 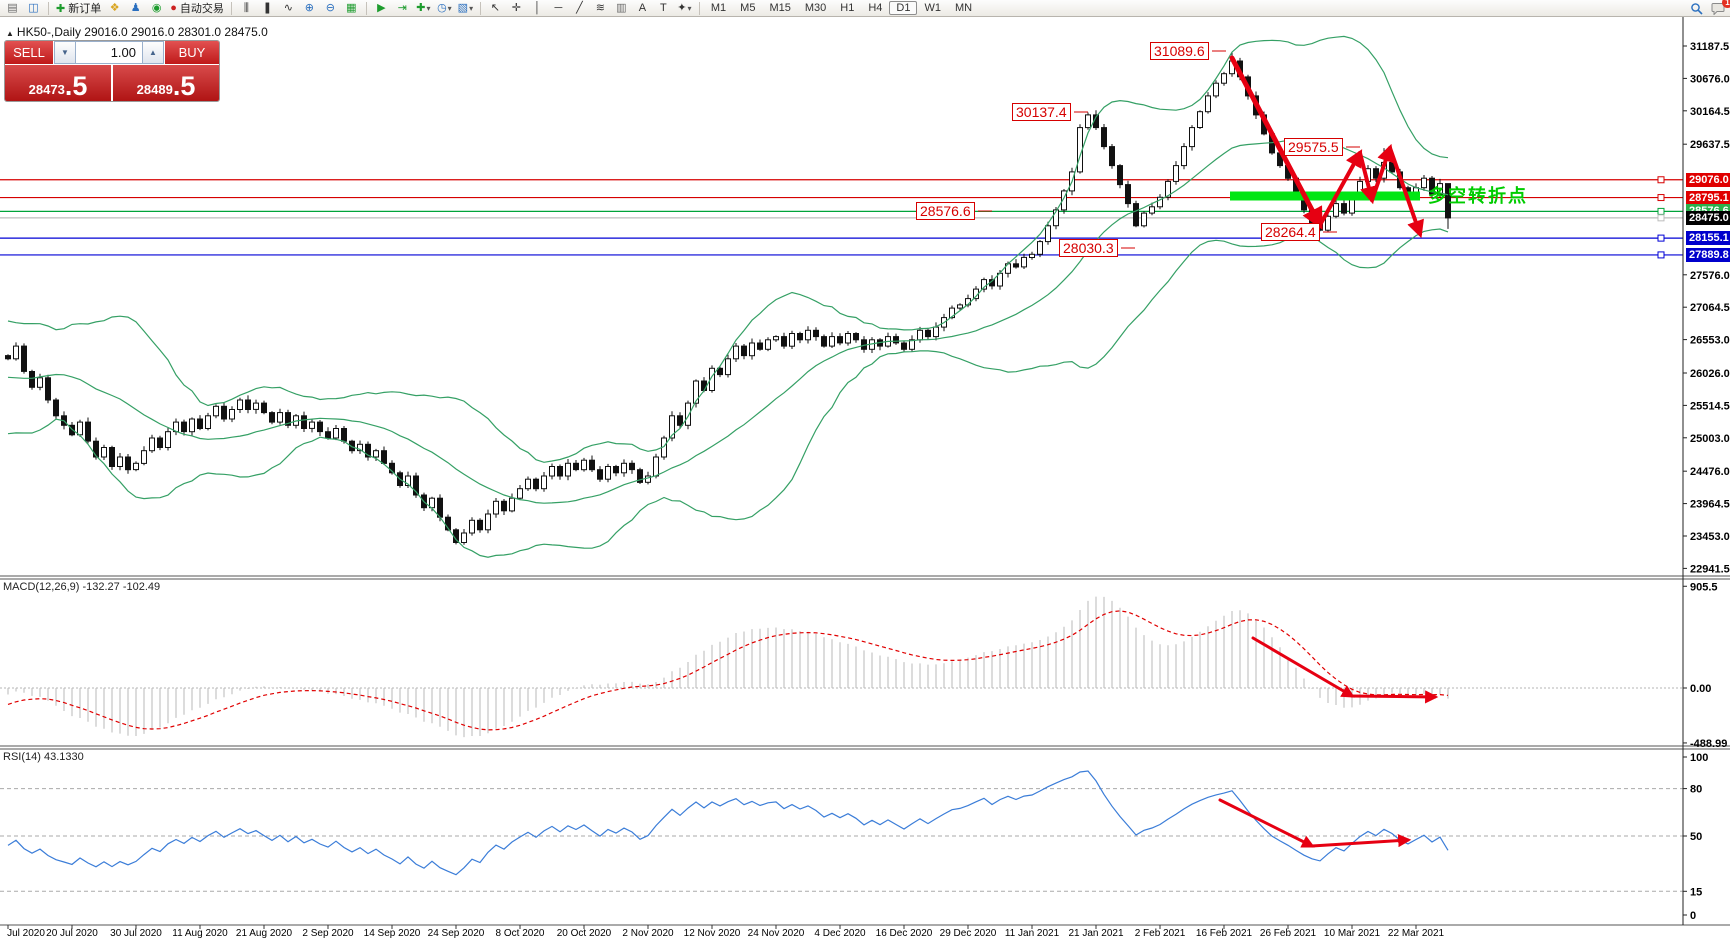 I want to click on signals-icon: ◉, so click(x=156, y=7).